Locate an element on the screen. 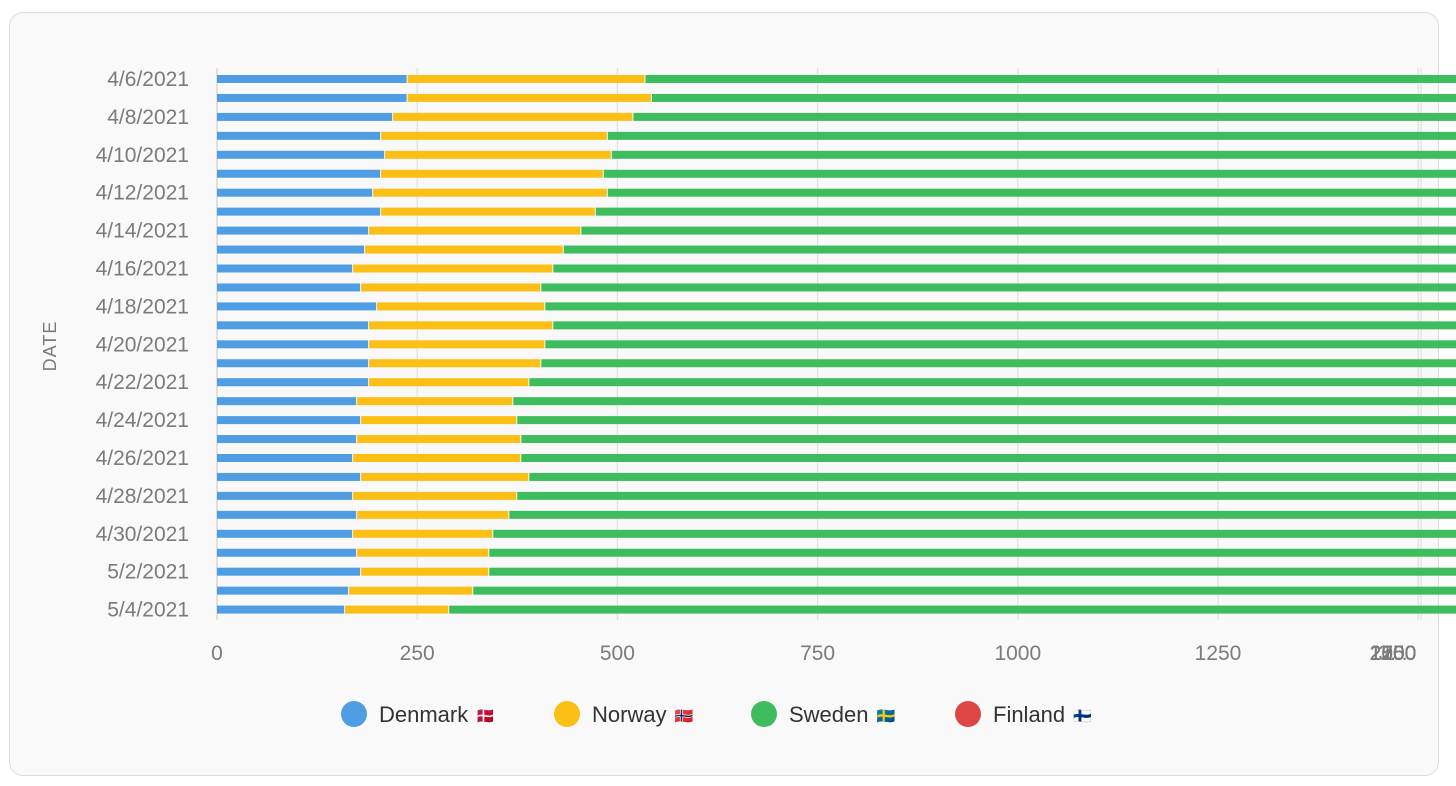 Image resolution: width=1456 pixels, height=786 pixels. legend-item-denmark: Denmark 🇩🇰 is located at coordinates (418, 714).